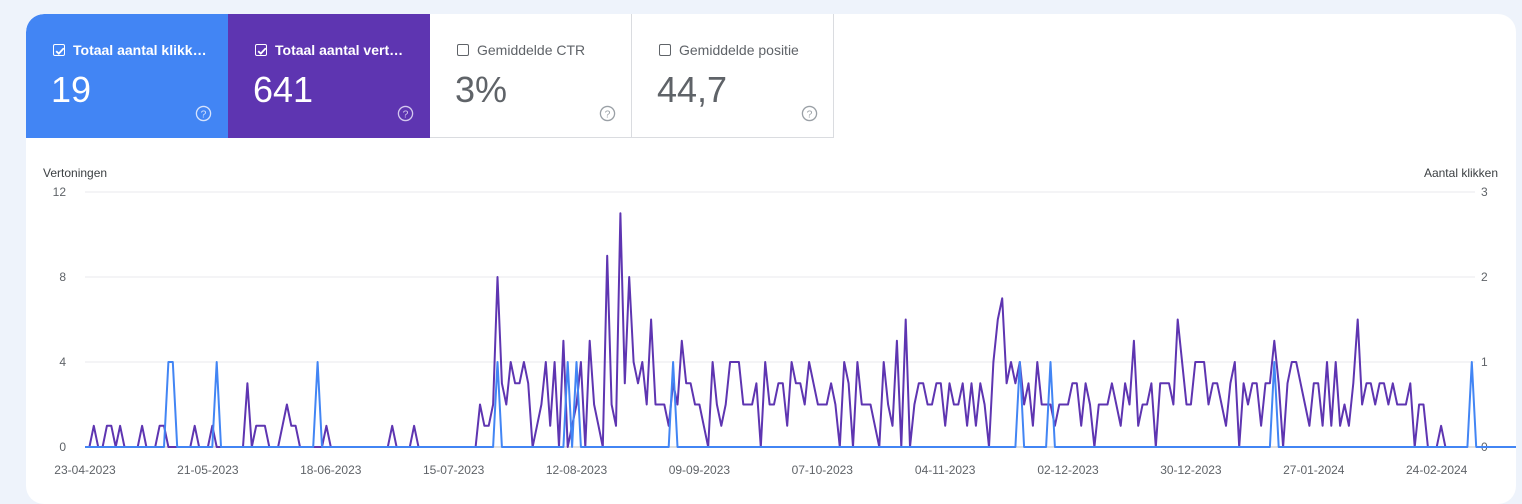 The height and width of the screenshot is (504, 1522). Describe the element at coordinates (1484, 192) in the screenshot. I see `right-tick-label: 3` at that location.